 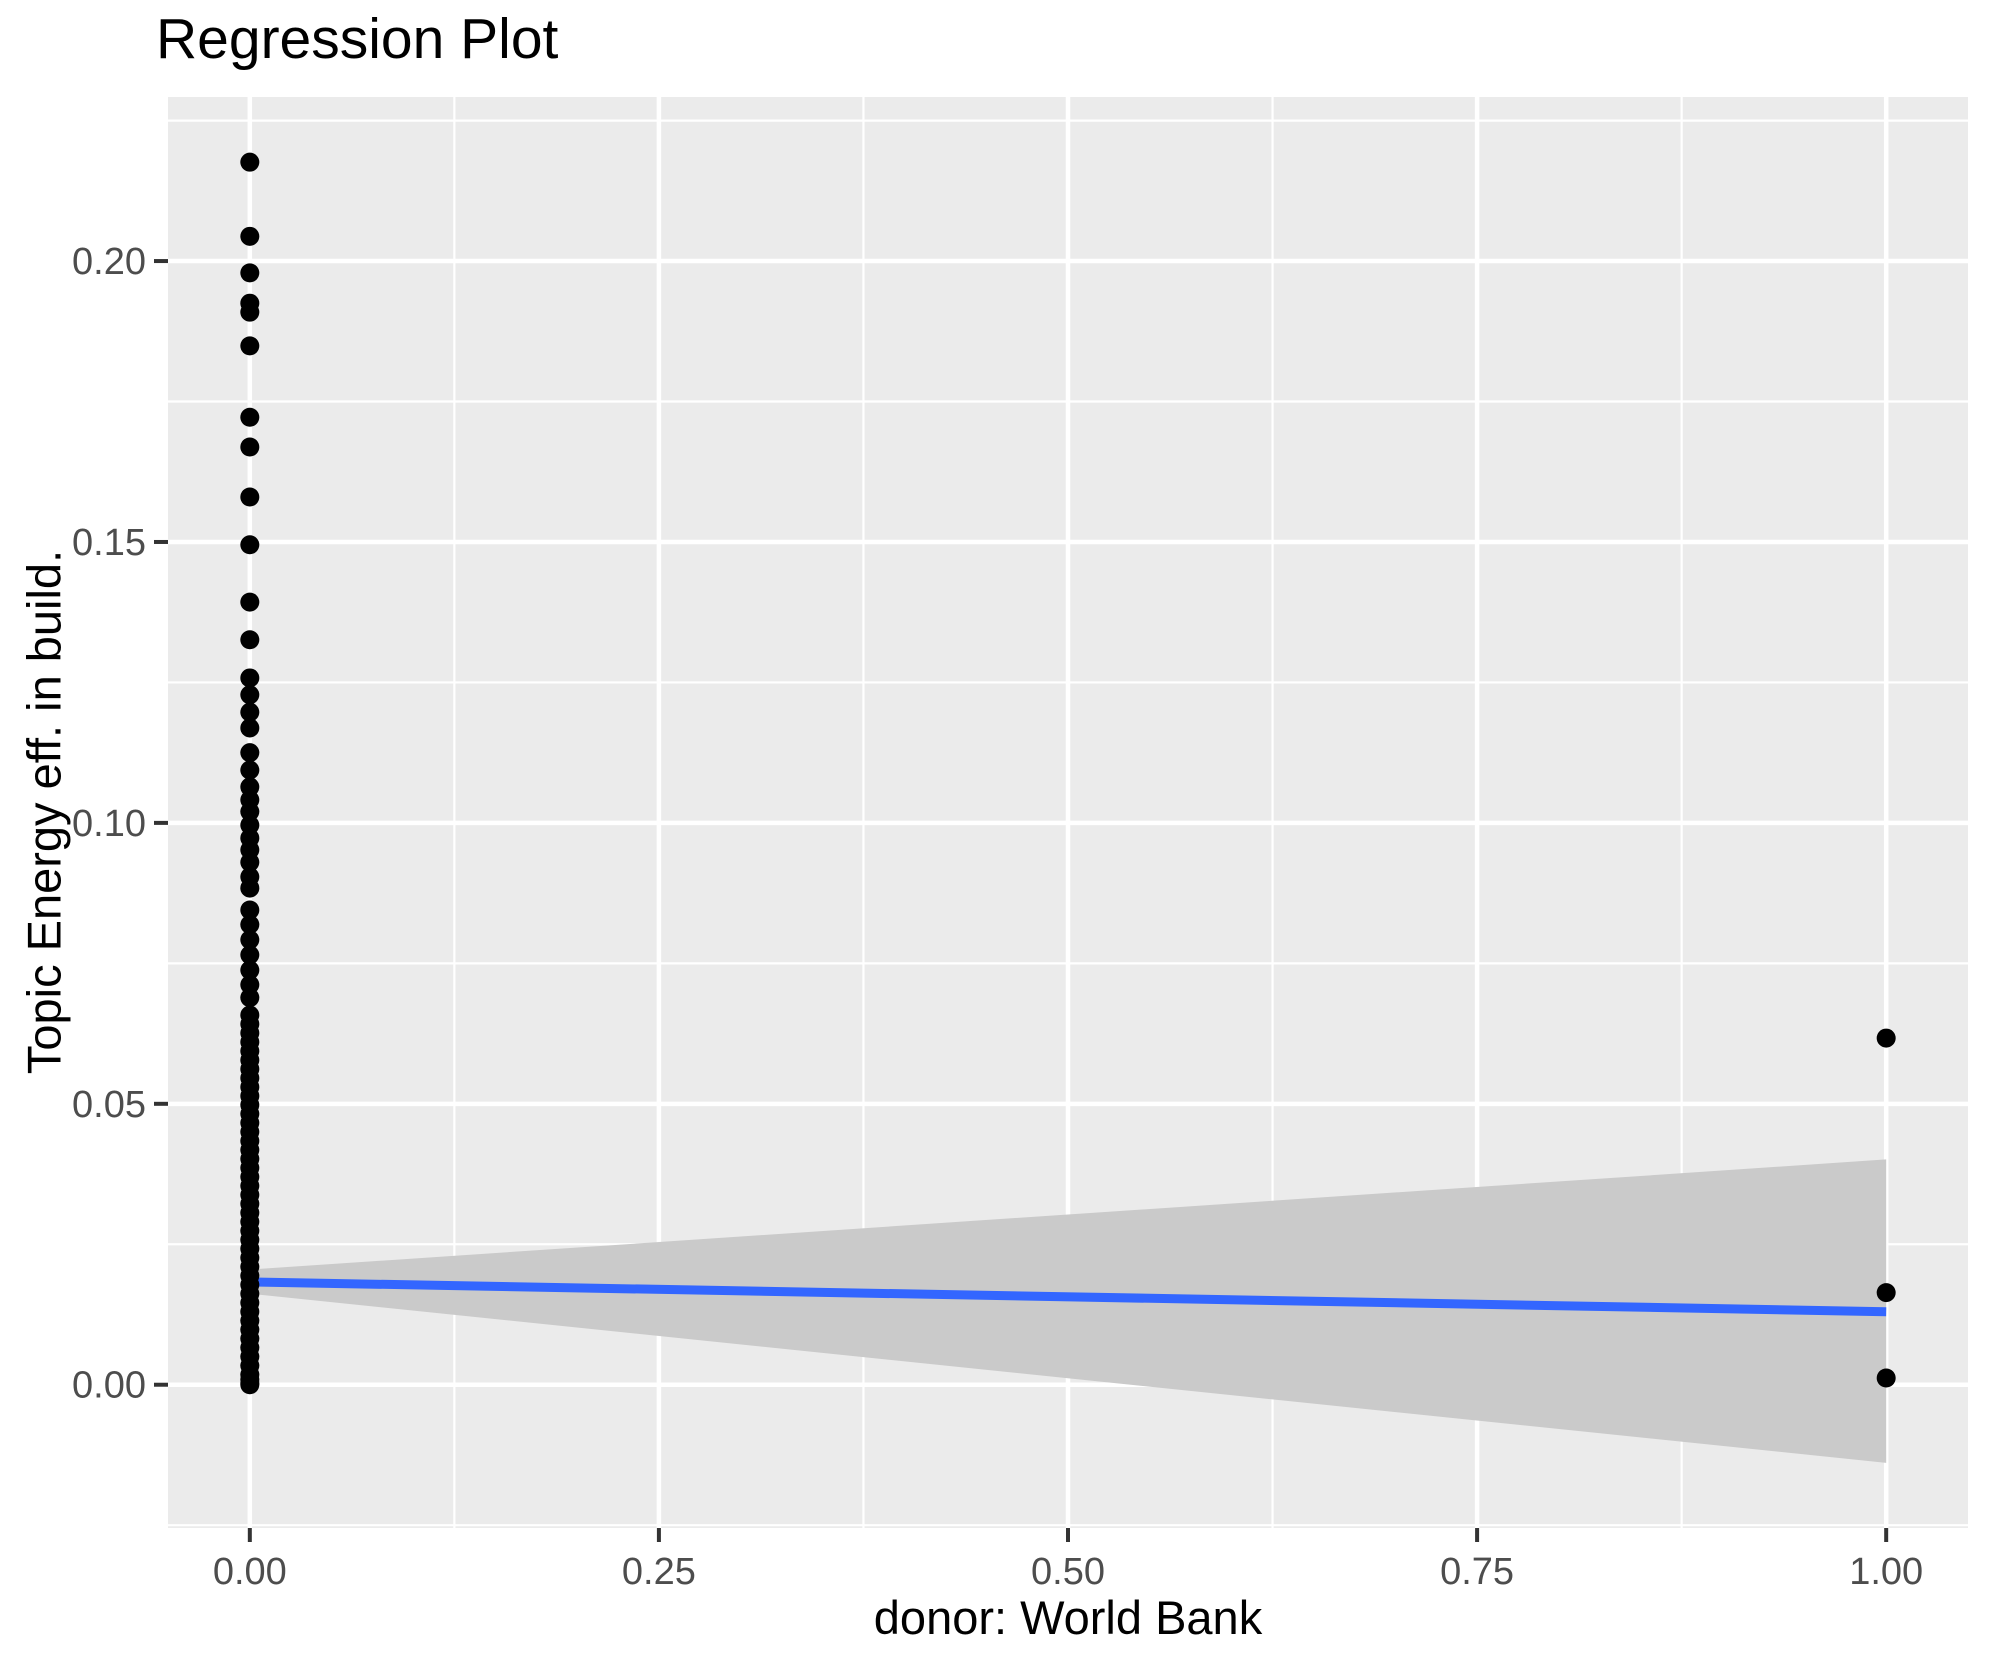 What do you see at coordinates (109, 543) in the screenshot?
I see `y-tick-label: 0.15` at bounding box center [109, 543].